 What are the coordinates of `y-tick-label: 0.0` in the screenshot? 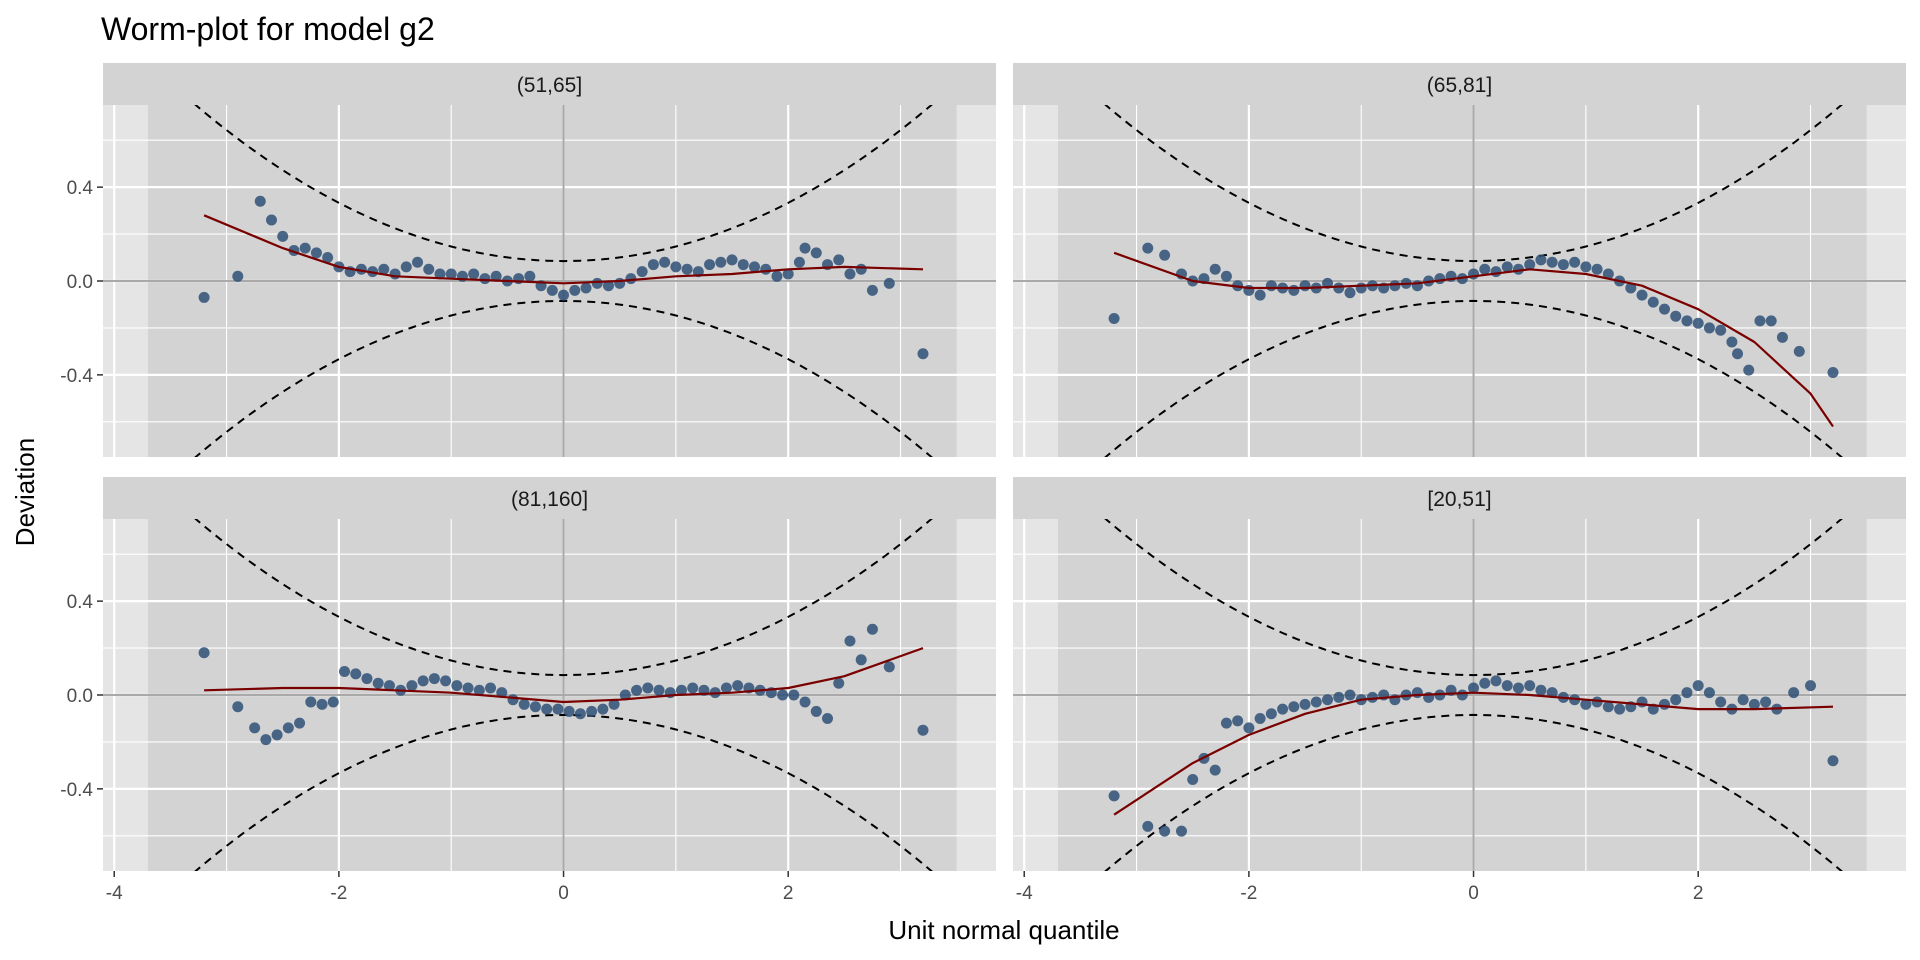 It's located at (80, 282).